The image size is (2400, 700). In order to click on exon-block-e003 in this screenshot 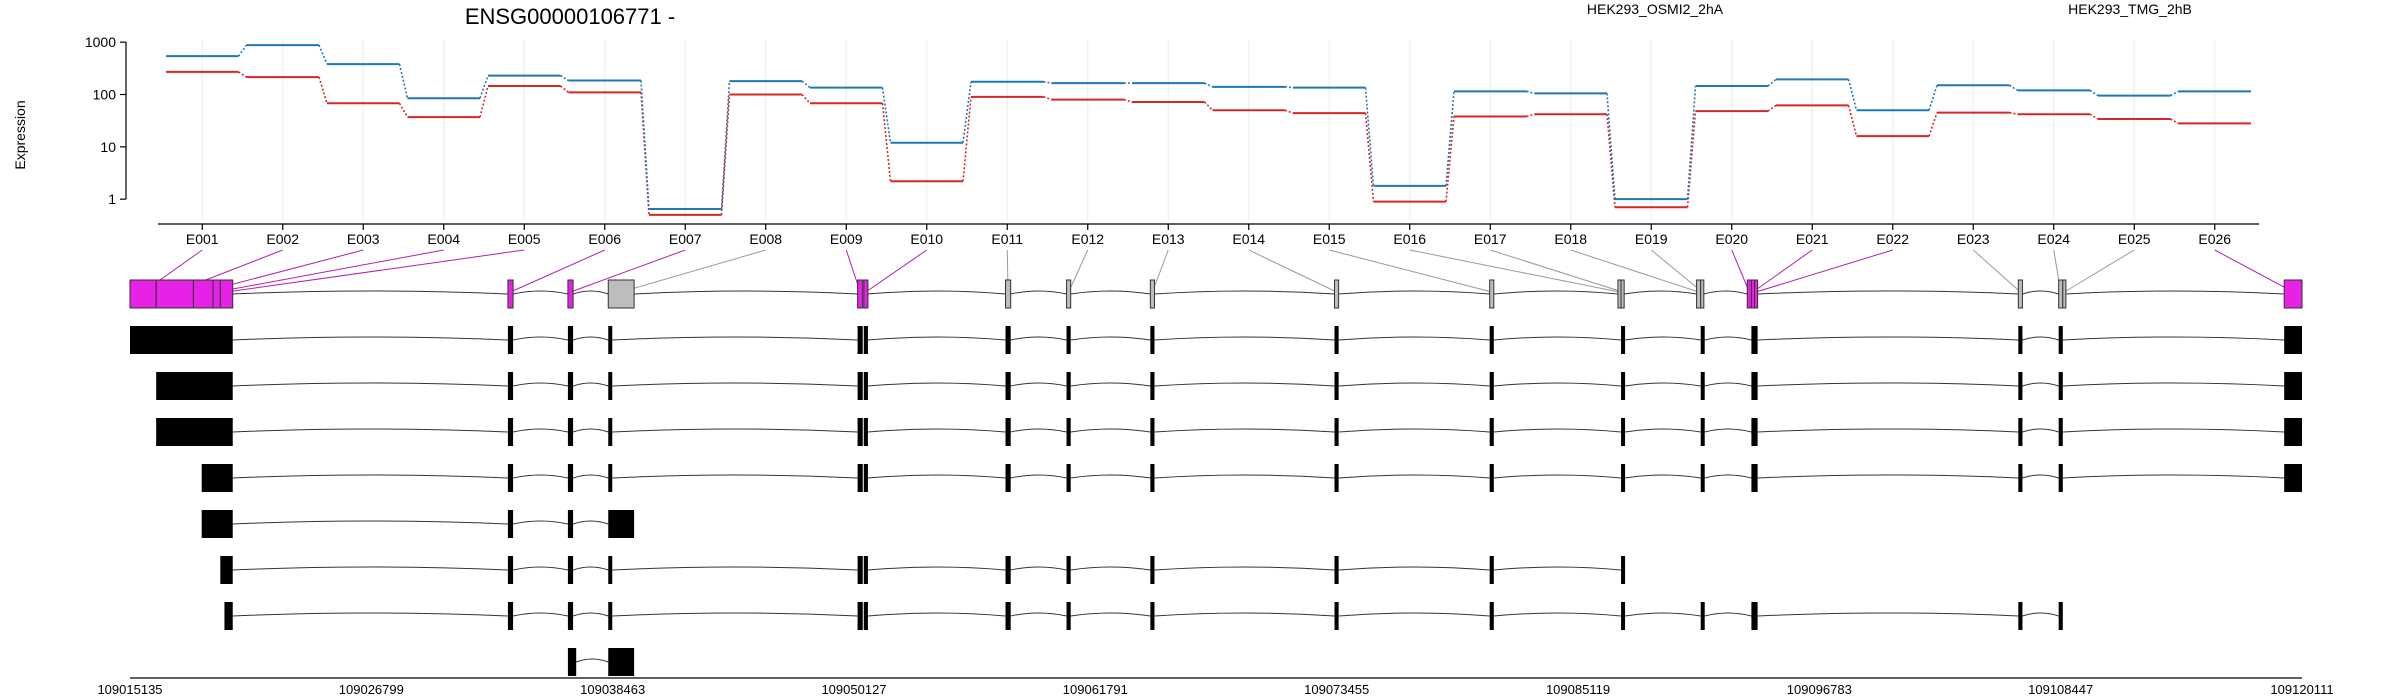, I will do `click(203, 294)`.